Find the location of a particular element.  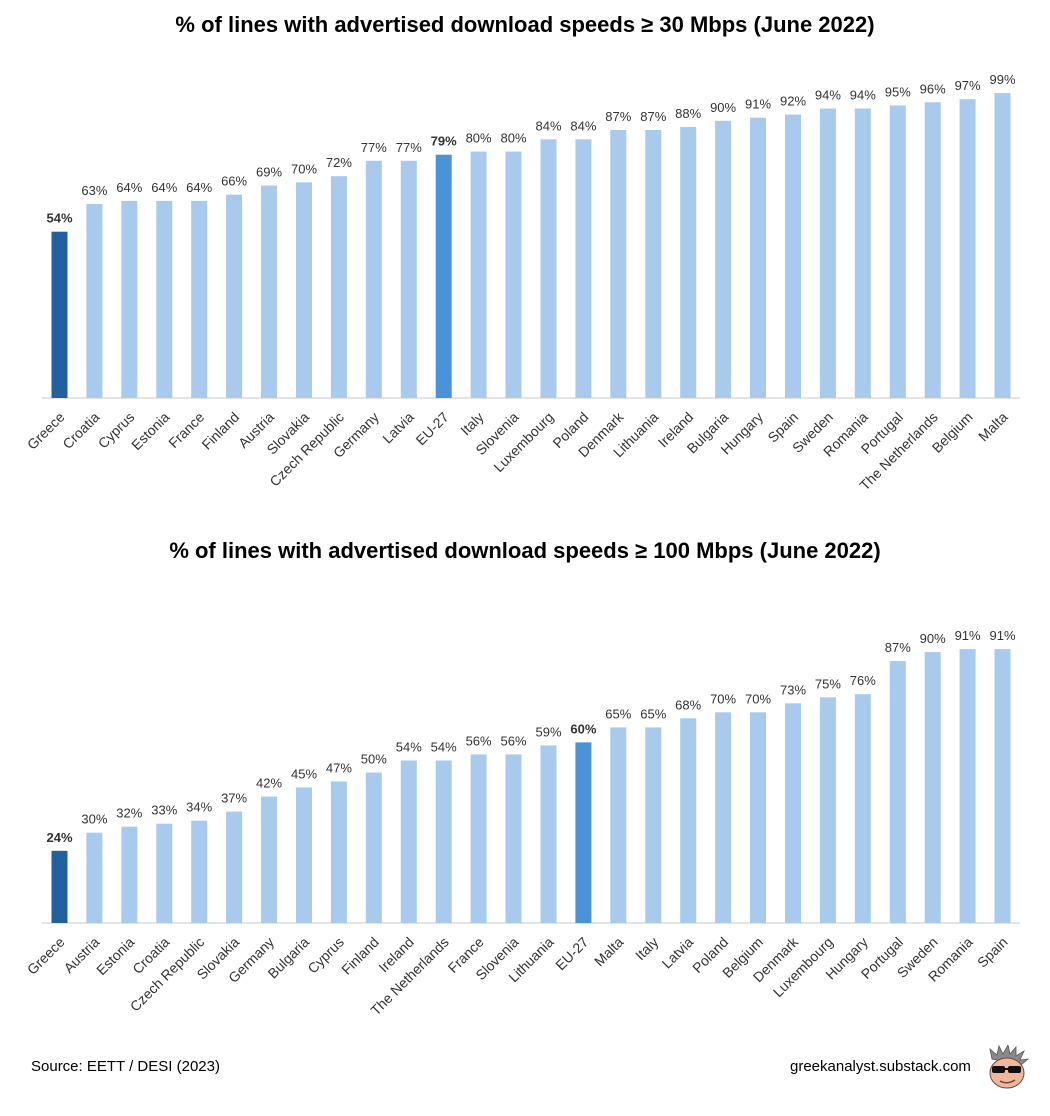

x-tick-label: Italy is located at coordinates (646, 948).